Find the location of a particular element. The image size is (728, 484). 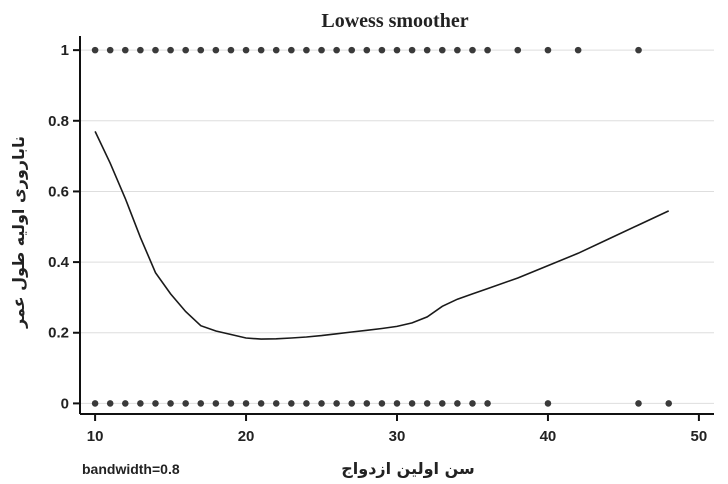

x-axis-ticks: 10 20 30 40 50 is located at coordinates (397, 429).